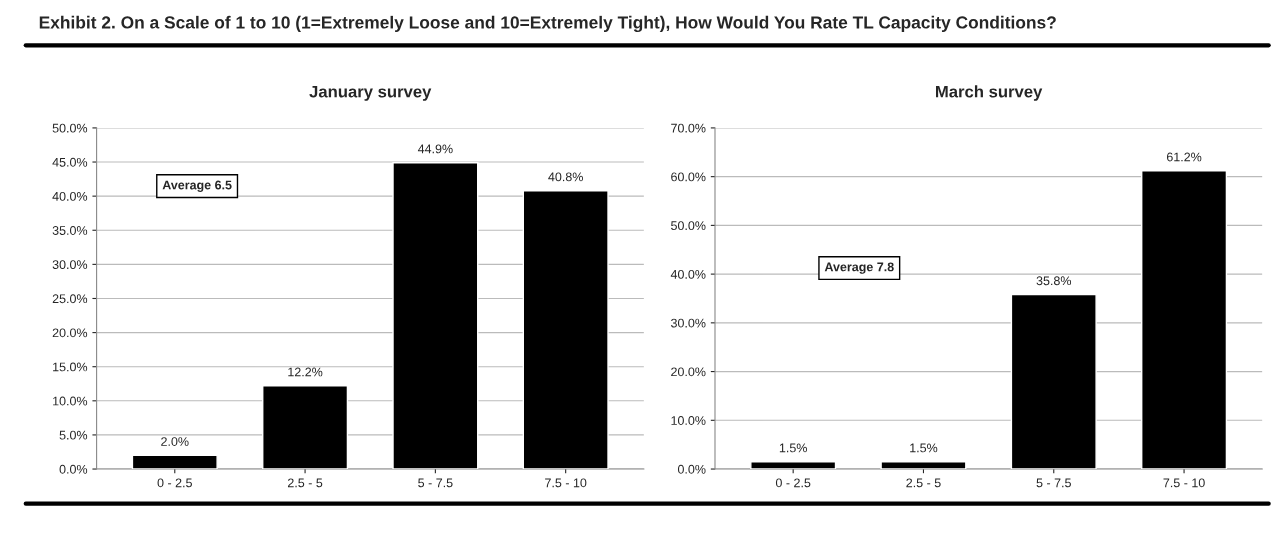  Describe the element at coordinates (688, 177) in the screenshot. I see `y-tick-label: 60.0%` at that location.